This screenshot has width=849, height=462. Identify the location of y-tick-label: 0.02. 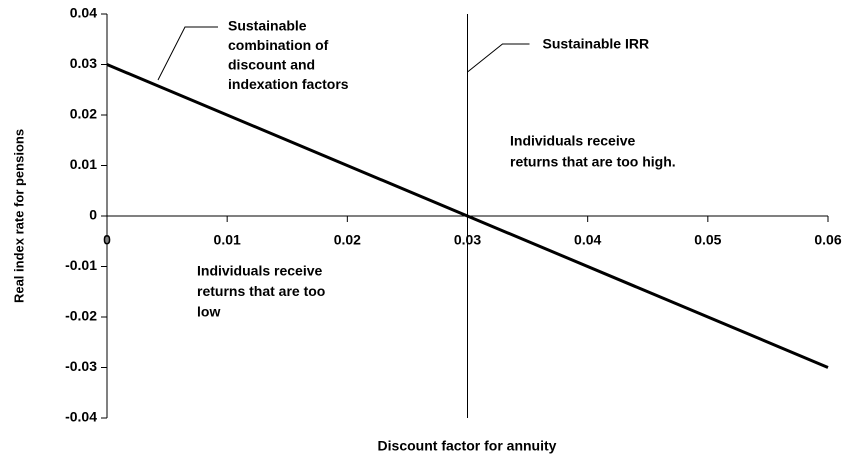
(83, 114).